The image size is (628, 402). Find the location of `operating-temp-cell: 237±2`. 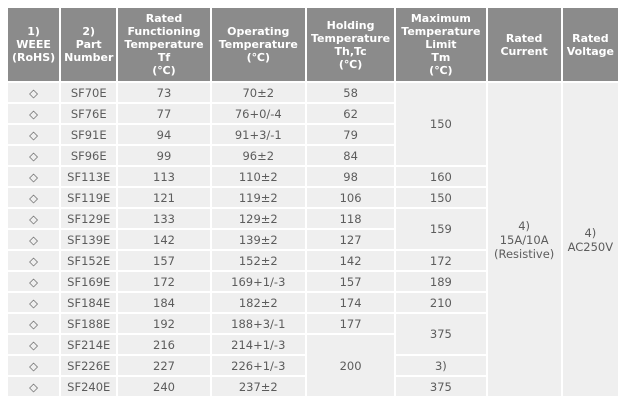

operating-temp-cell: 237±2 is located at coordinates (258, 386).